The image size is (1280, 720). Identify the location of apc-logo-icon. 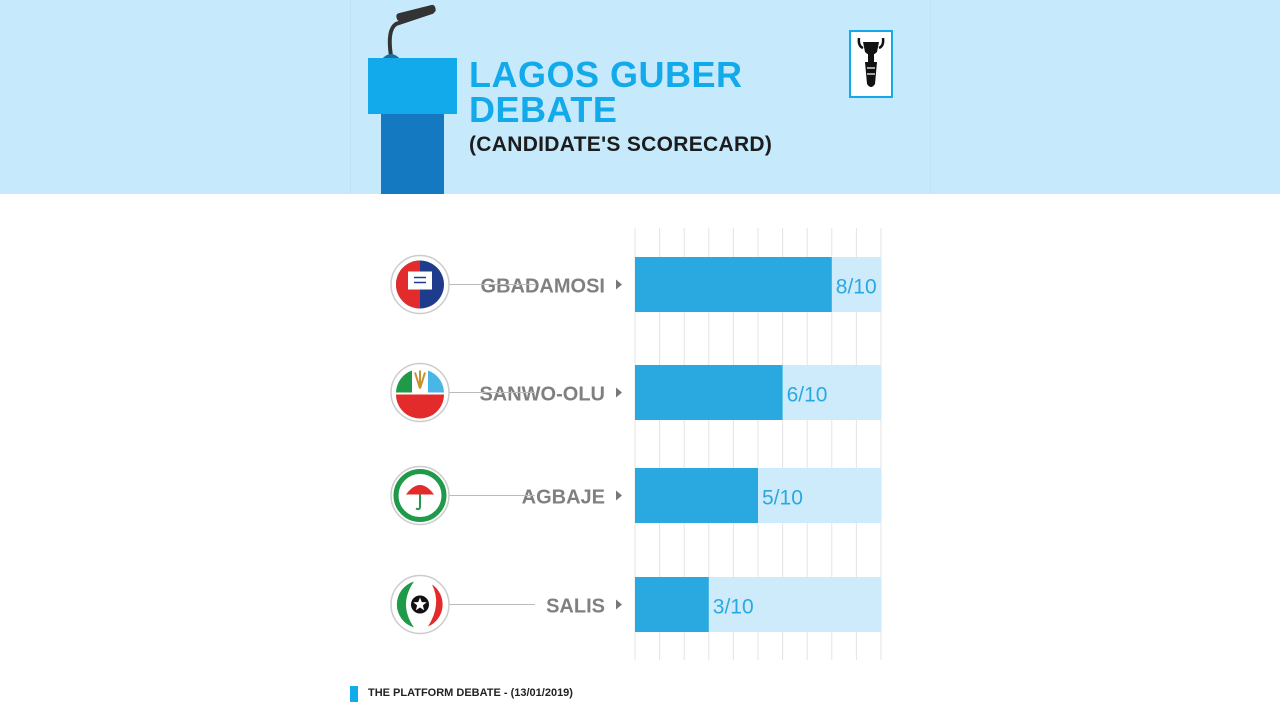
(420, 392).